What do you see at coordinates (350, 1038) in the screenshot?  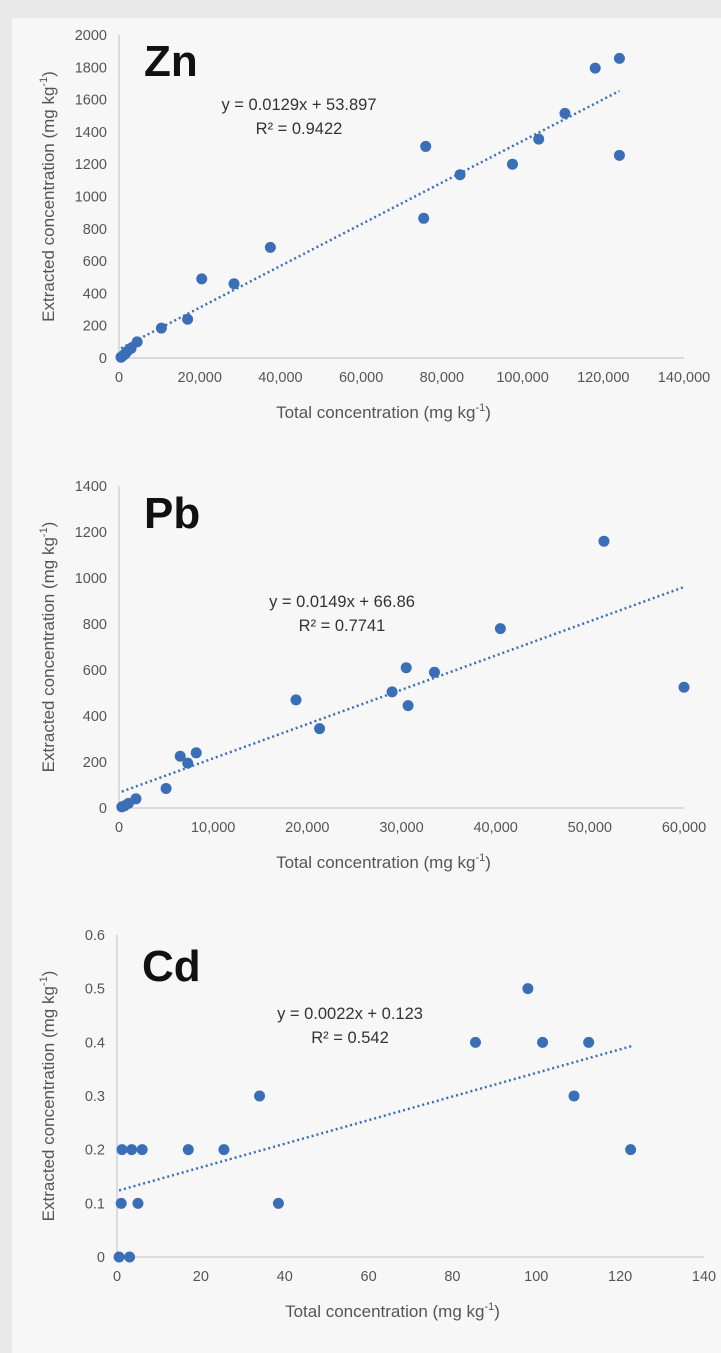 I see `r-squared: R² = 0.542` at bounding box center [350, 1038].